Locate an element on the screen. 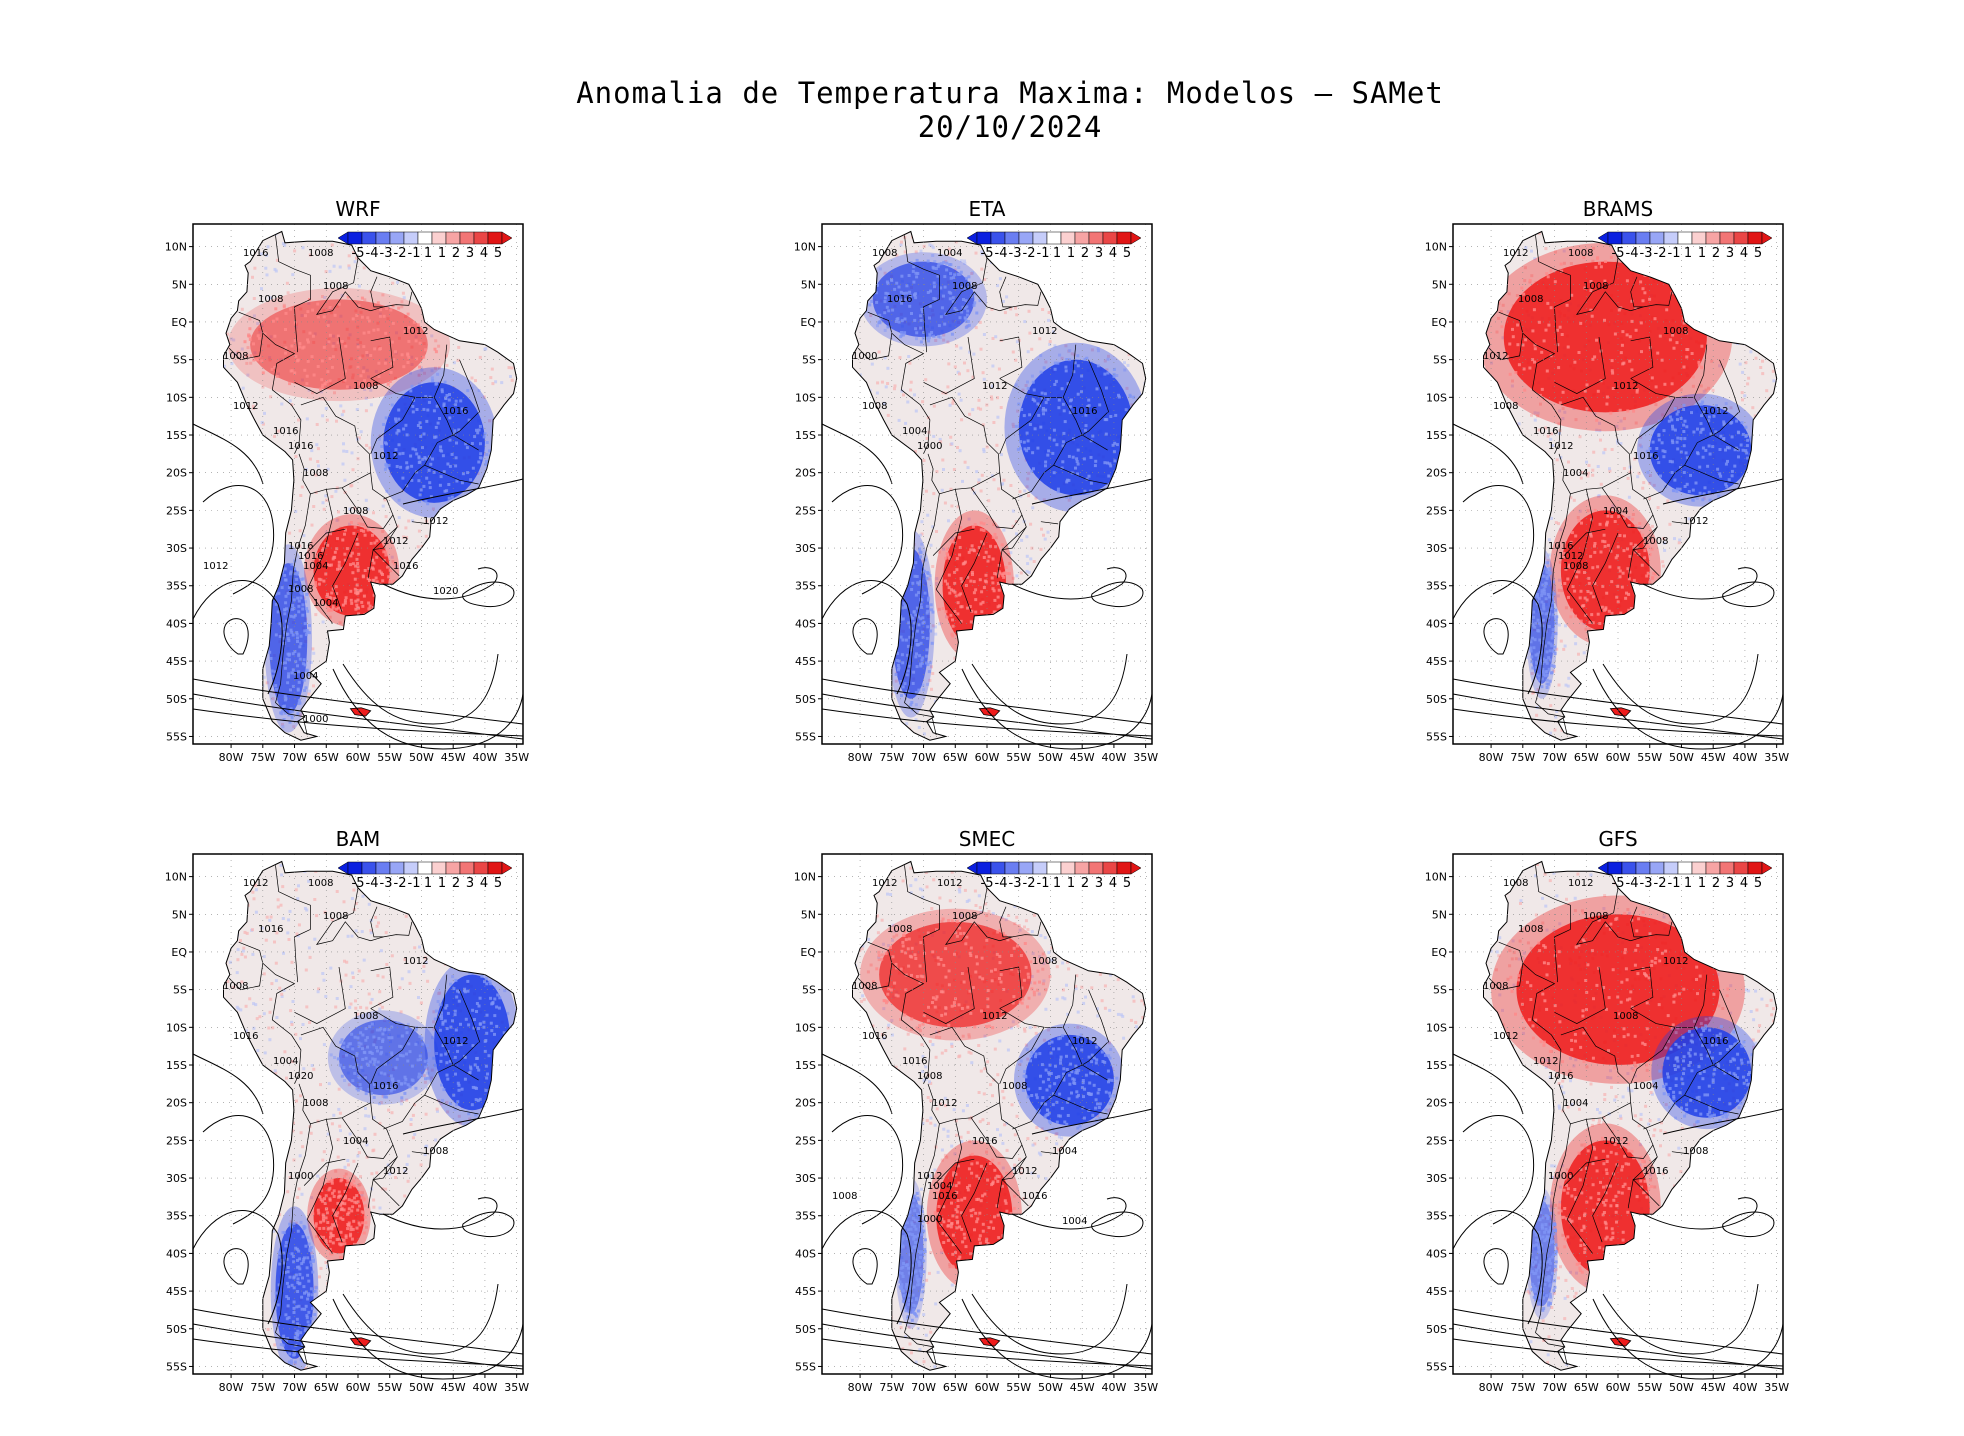 This screenshot has width=1964, height=1436. panel-title: ETA is located at coordinates (987, 209).